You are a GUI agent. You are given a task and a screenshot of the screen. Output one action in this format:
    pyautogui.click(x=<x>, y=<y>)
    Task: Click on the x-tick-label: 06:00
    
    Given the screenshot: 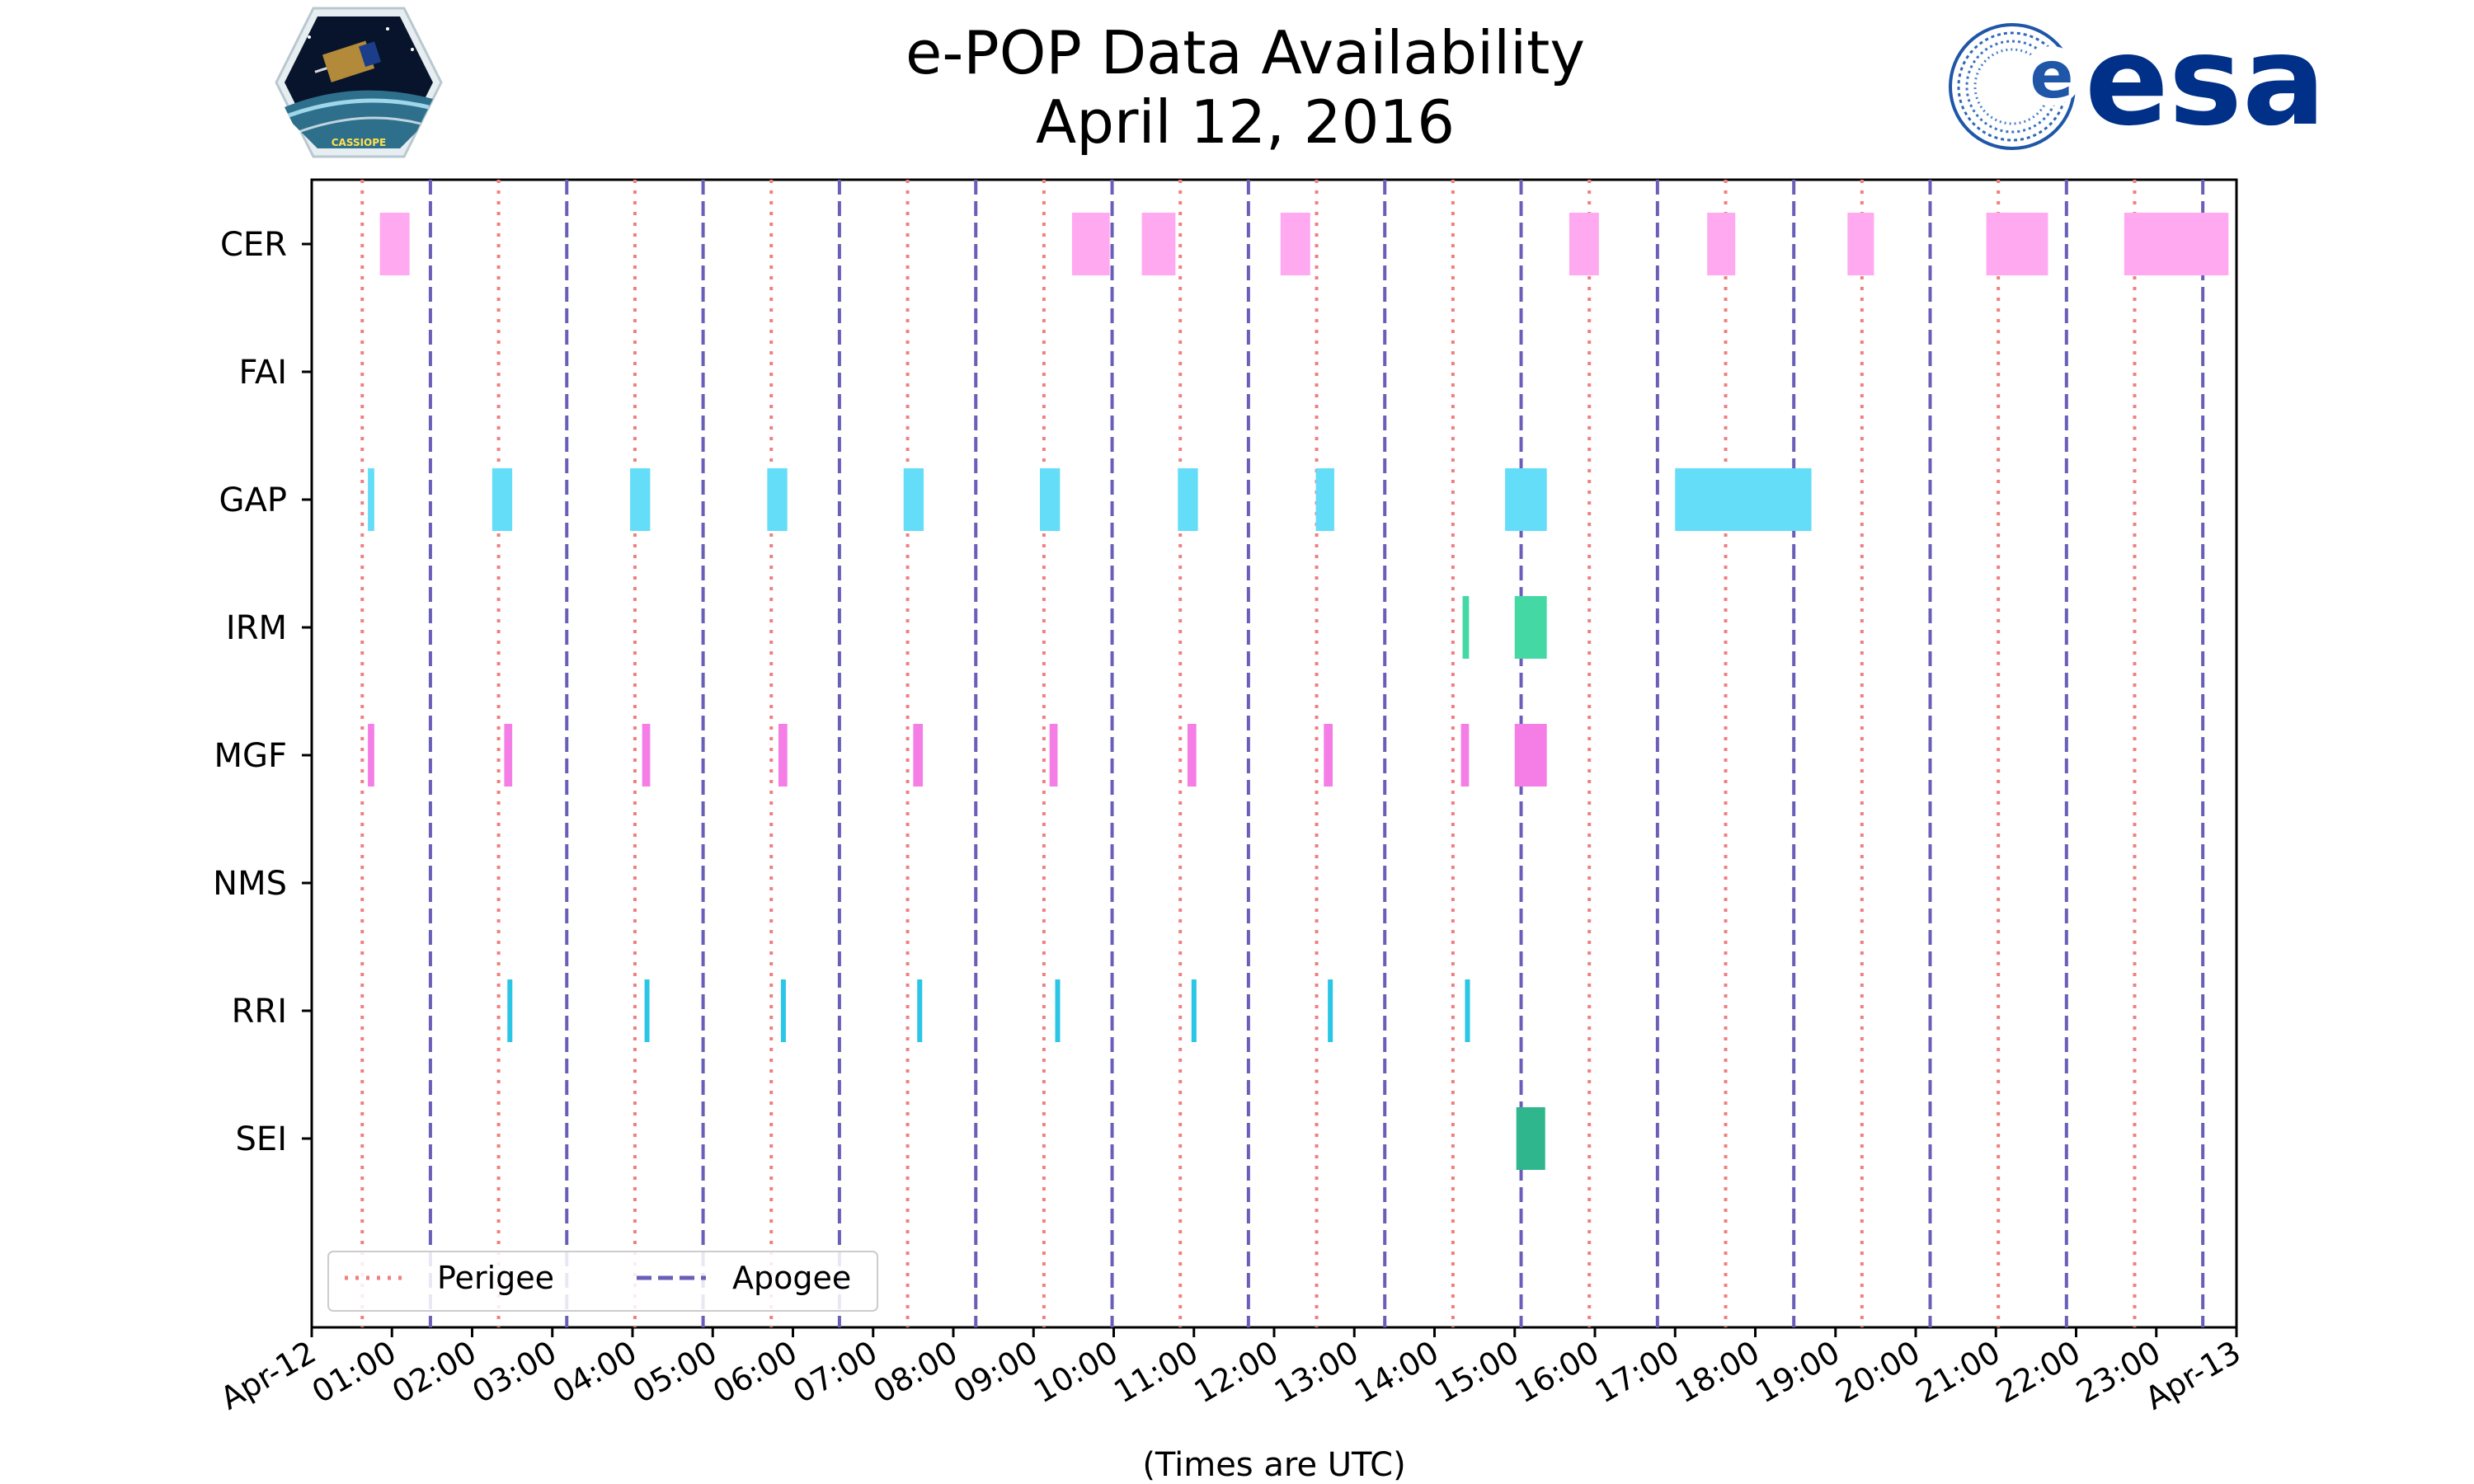 What is the action you would take?
    pyautogui.click(x=755, y=1372)
    